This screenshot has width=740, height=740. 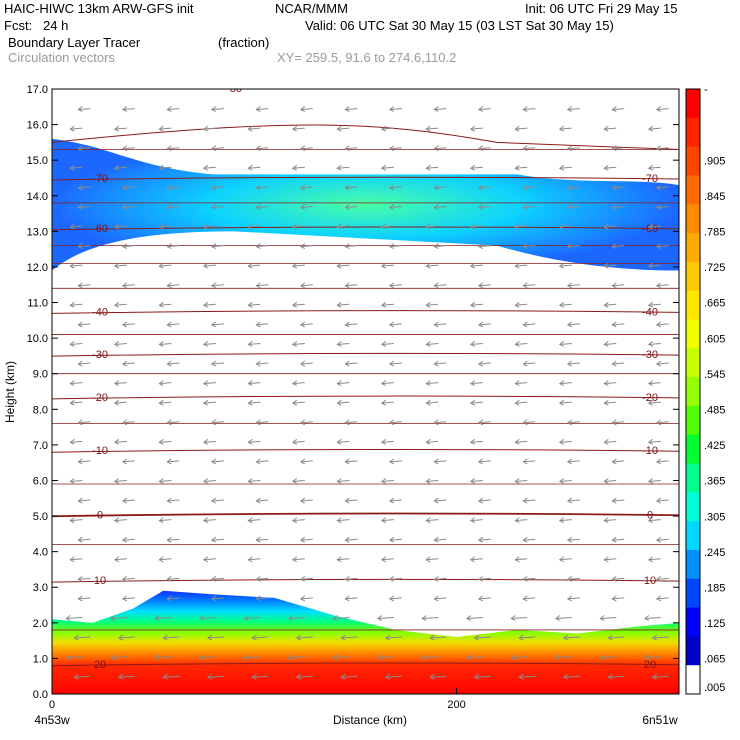 I want to click on forecast-hour: Fcst: 24 h, so click(x=36, y=25).